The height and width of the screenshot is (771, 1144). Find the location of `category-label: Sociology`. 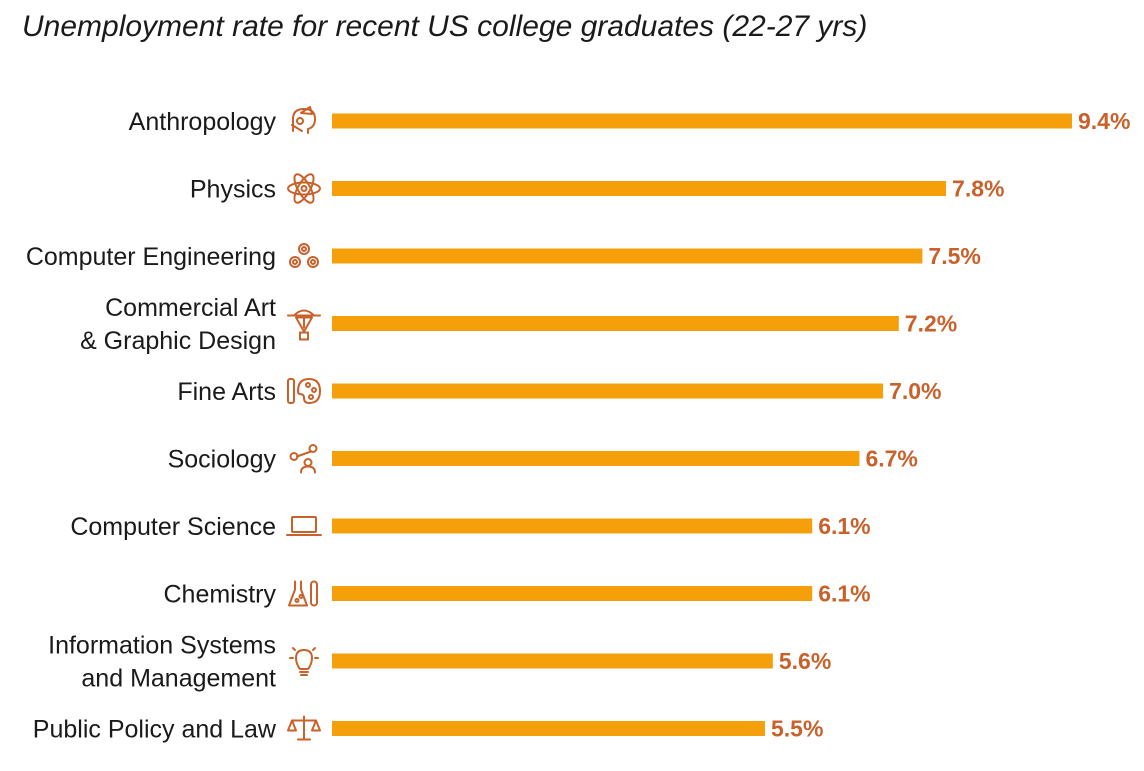

category-label: Sociology is located at coordinates (222, 460).